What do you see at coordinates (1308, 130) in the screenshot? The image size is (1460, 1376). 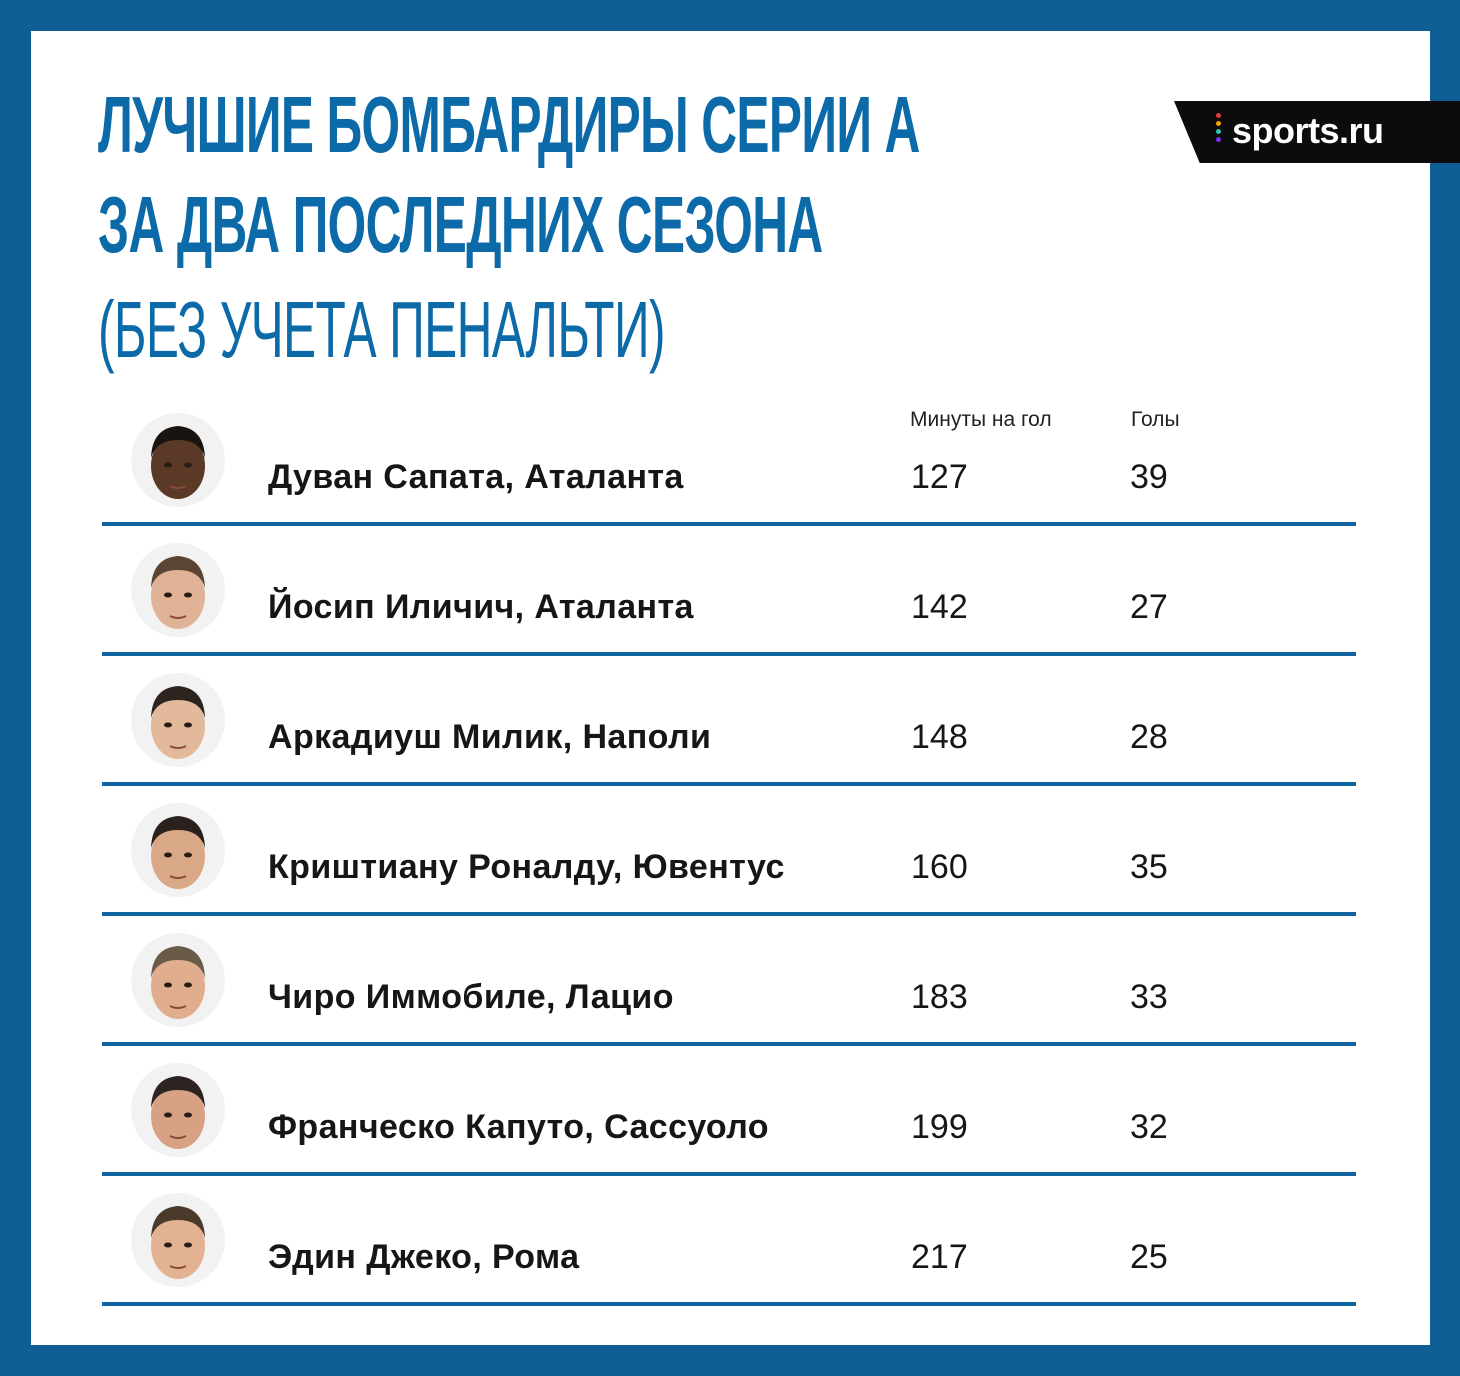 I see `logo-text: sports.ru` at bounding box center [1308, 130].